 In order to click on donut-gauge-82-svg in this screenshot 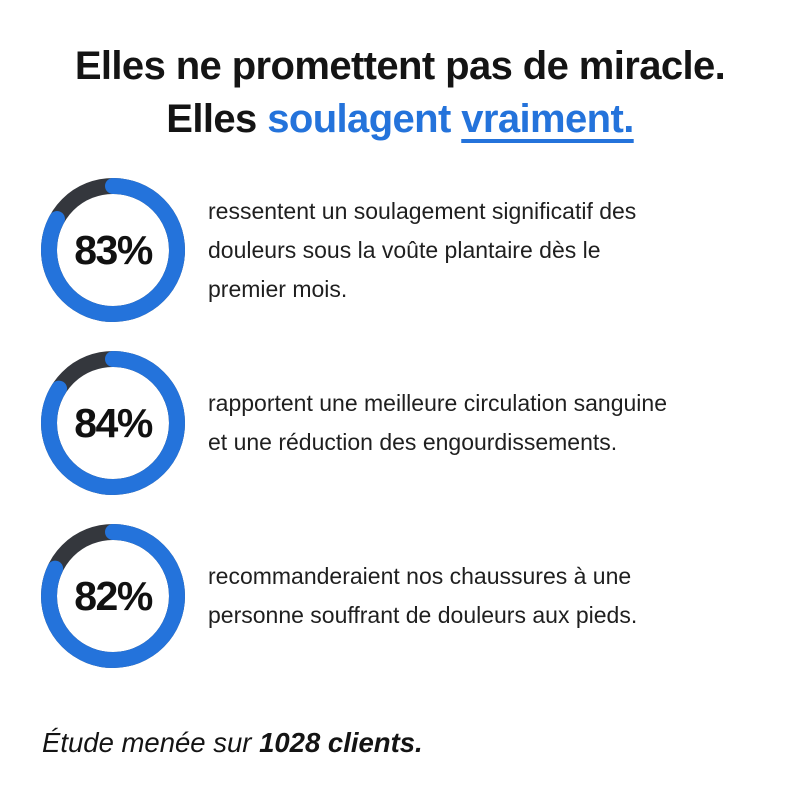, I will do `click(113, 596)`.